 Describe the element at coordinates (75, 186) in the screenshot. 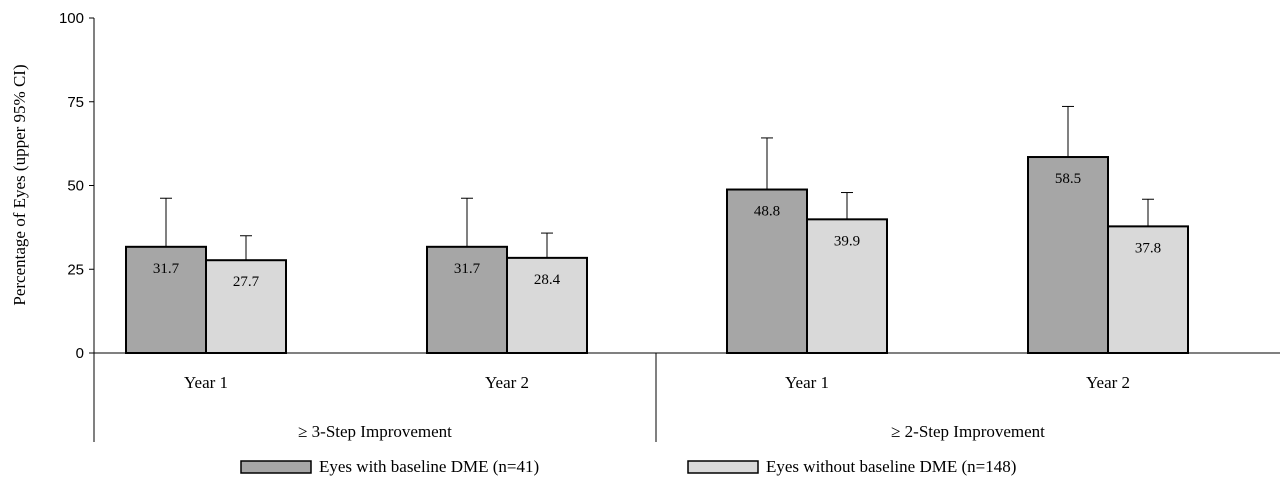

I see `y-tick-label: 50` at that location.